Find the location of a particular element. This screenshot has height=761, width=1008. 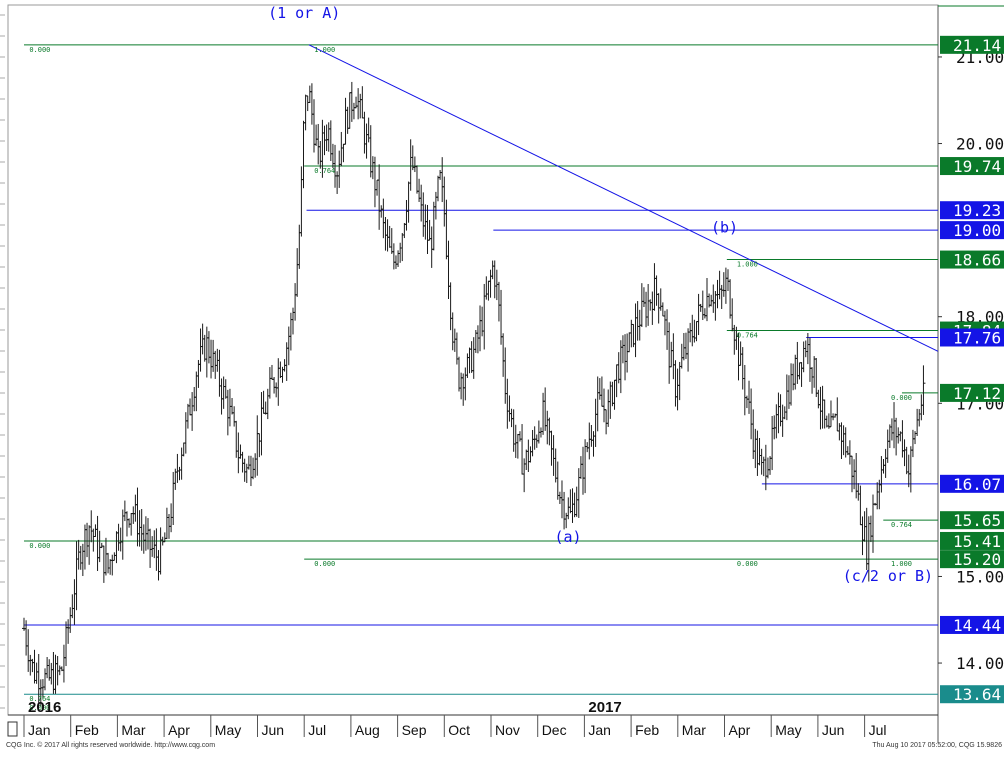

price-box: 15.65 is located at coordinates (972, 520).